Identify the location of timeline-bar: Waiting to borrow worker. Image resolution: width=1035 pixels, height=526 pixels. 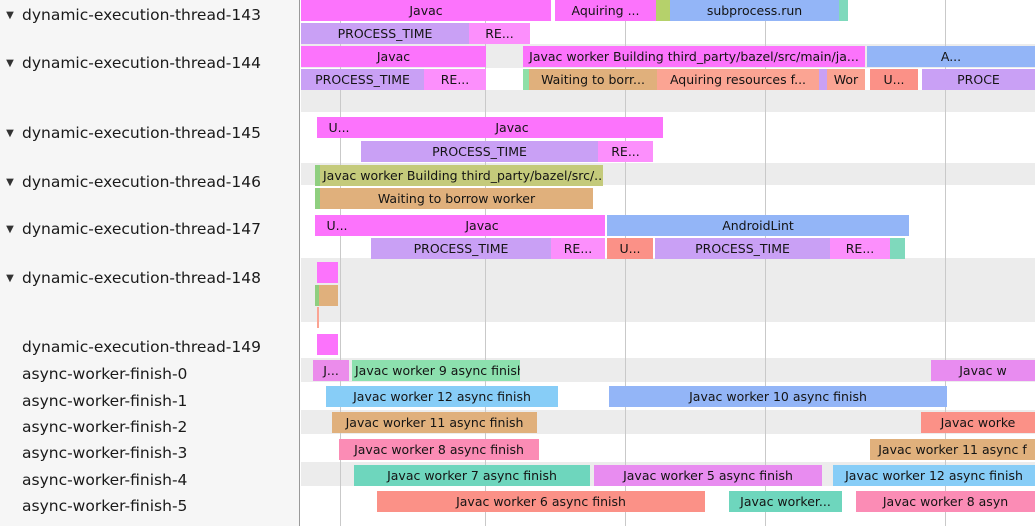
(456, 198).